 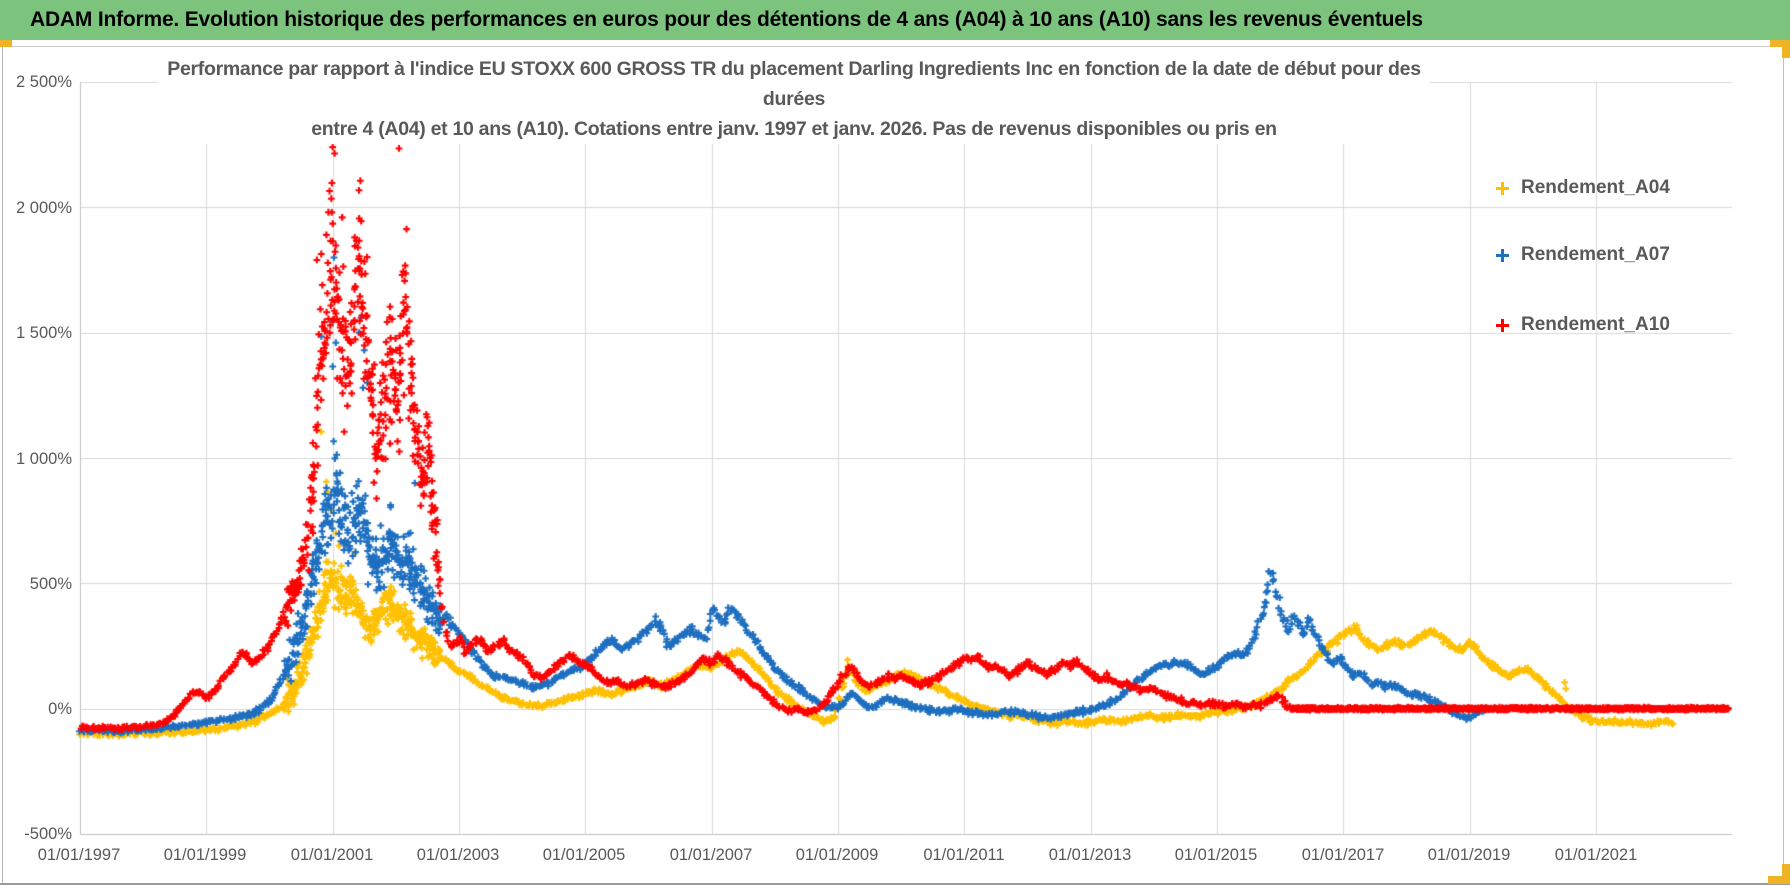 I want to click on legend-label: Rendement_A10, so click(x=1595, y=324).